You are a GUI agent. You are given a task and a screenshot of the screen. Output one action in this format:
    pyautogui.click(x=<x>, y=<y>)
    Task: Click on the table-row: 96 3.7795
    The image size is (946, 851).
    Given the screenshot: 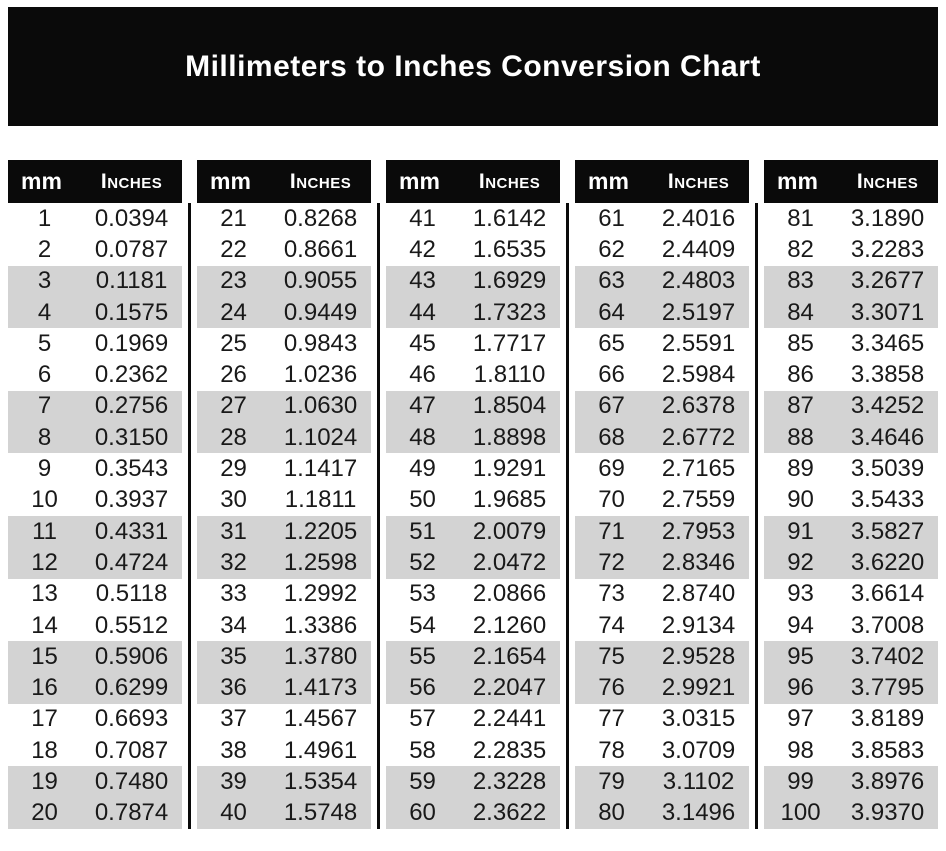 What is the action you would take?
    pyautogui.click(x=851, y=688)
    